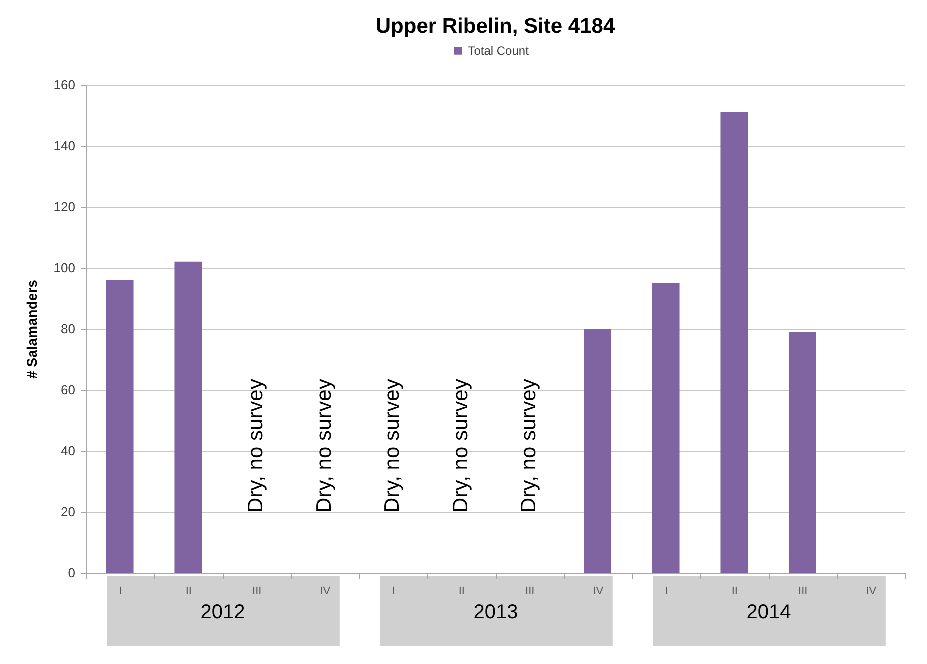 Image resolution: width=927 pixels, height=664 pixels. I want to click on x-axis-title: 2013, so click(496, 613).